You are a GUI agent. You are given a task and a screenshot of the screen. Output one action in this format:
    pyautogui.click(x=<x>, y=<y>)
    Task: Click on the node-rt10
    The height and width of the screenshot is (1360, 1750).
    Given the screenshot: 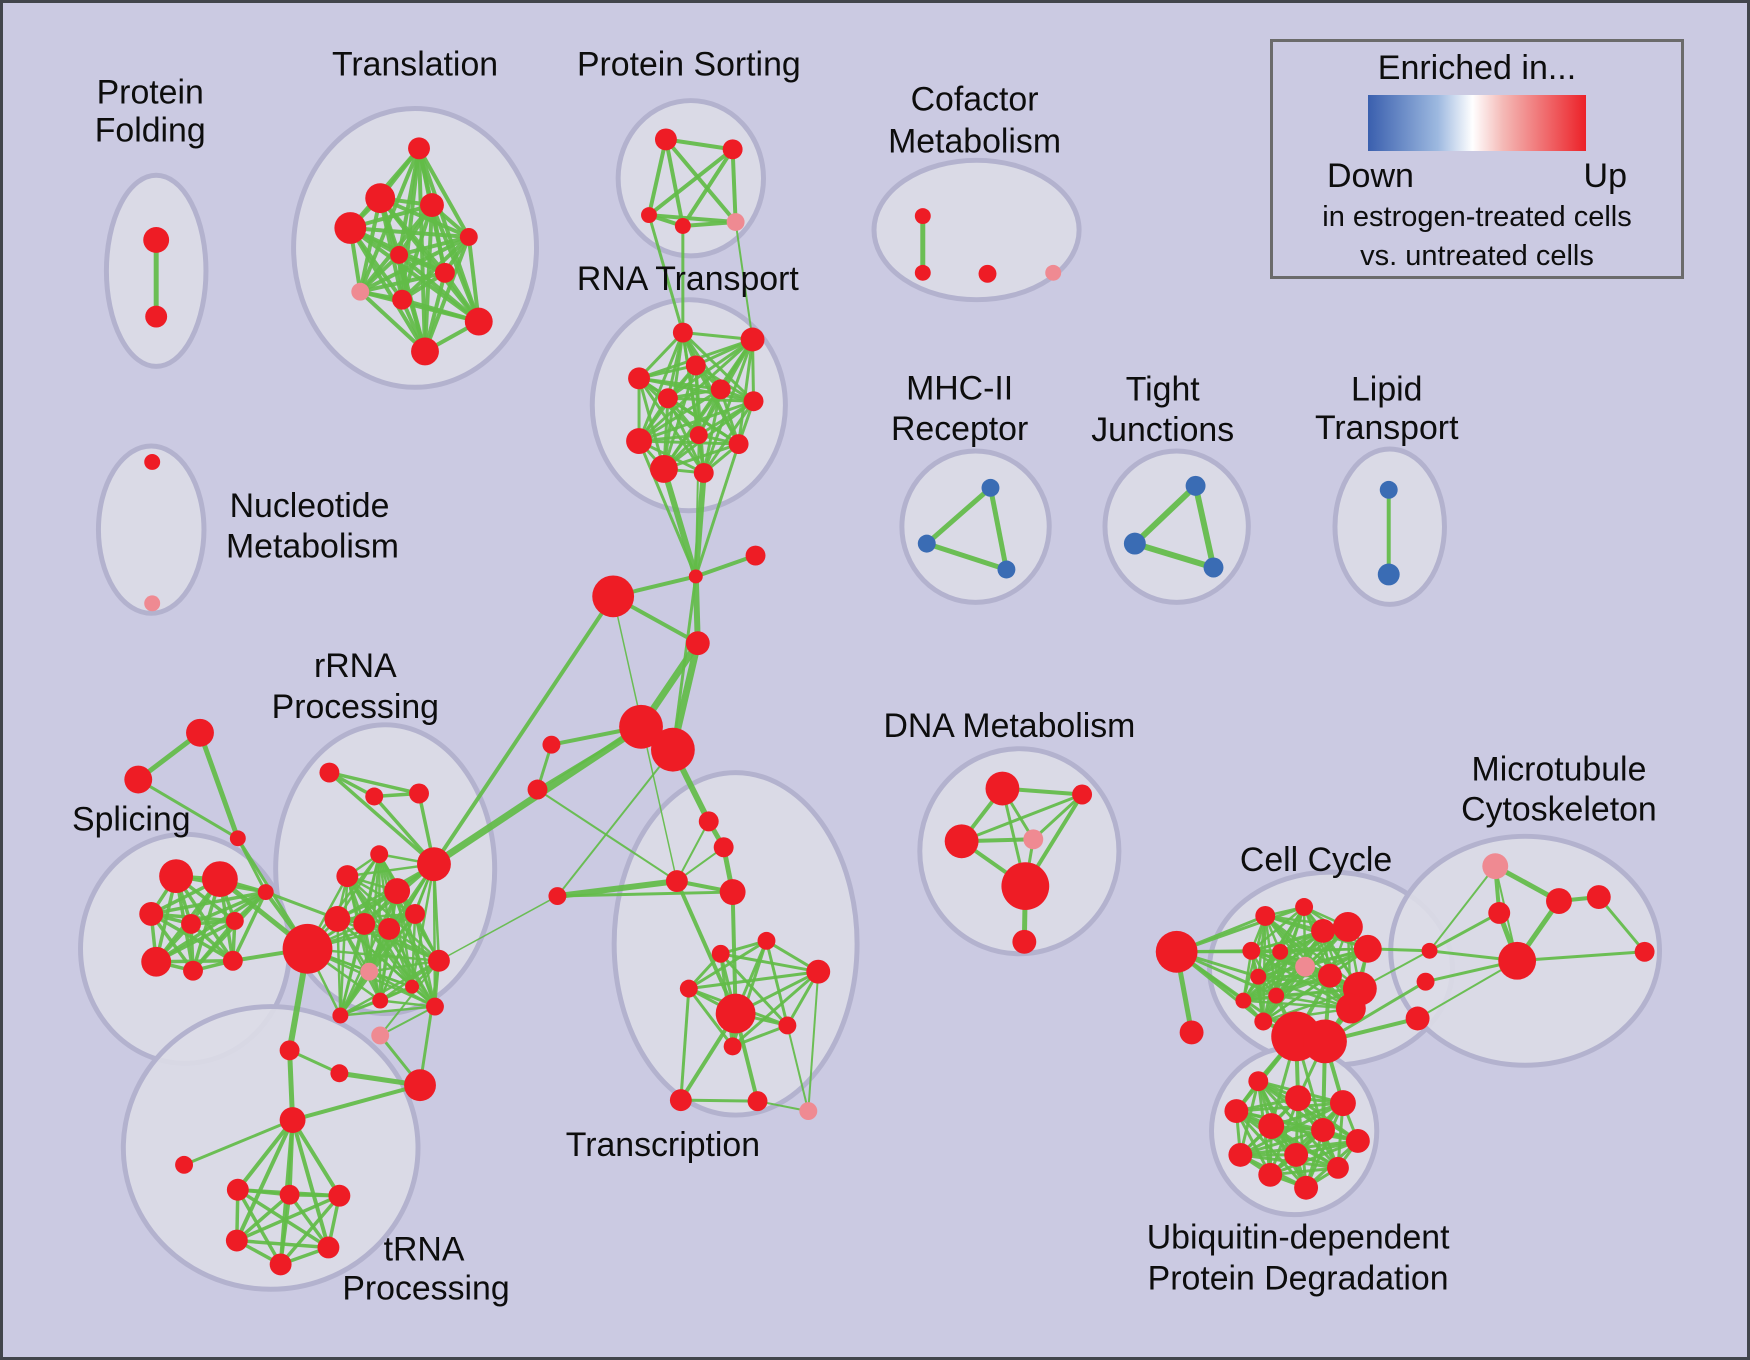 What is the action you would take?
    pyautogui.click(x=738, y=444)
    